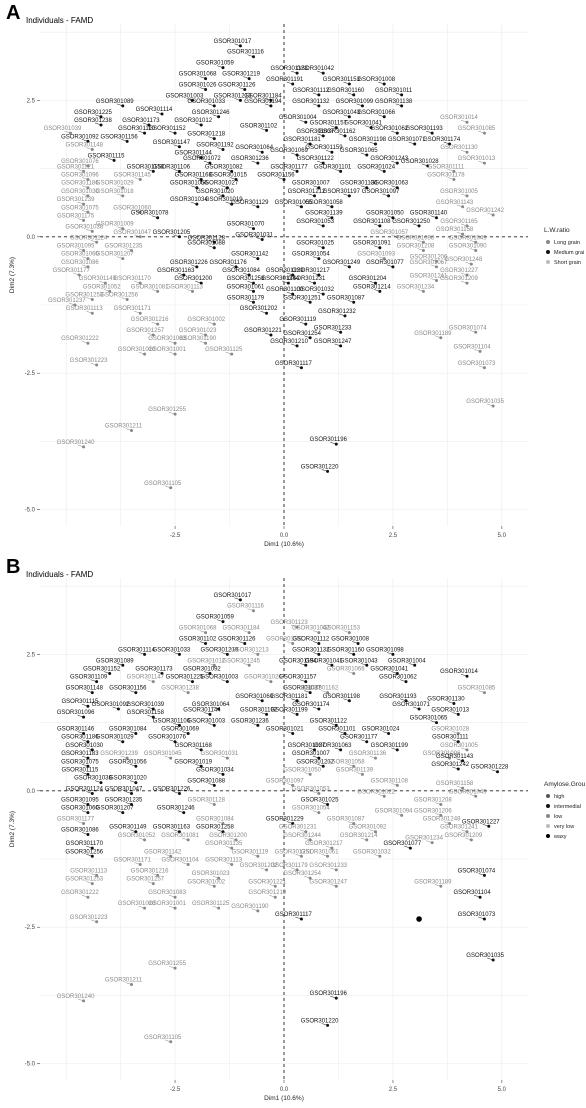  What do you see at coordinates (298, 678) in the screenshot?
I see `point-label: GSOR301157` at bounding box center [298, 678].